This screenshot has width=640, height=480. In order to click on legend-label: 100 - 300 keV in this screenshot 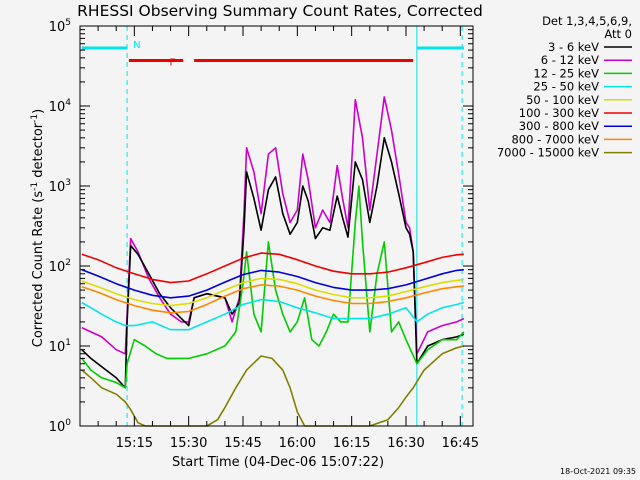, I will do `click(559, 113)`.